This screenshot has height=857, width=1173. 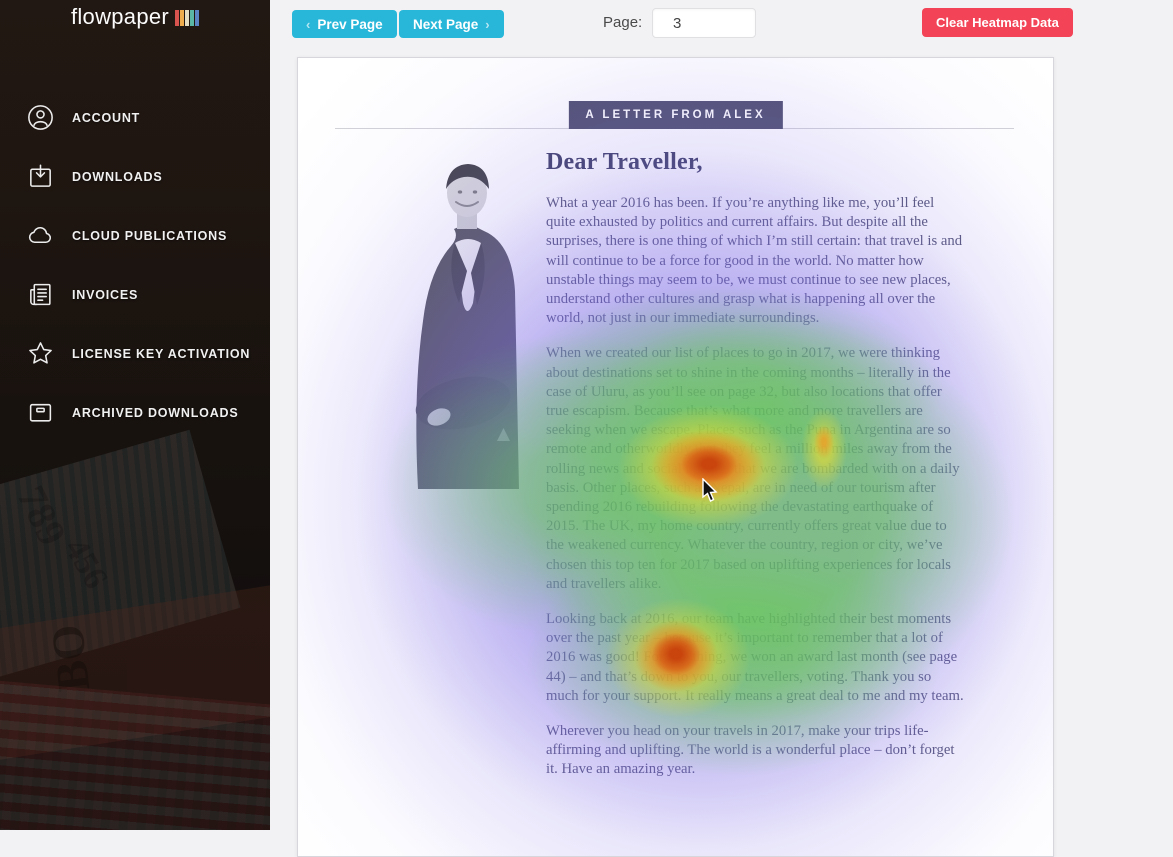 What do you see at coordinates (120, 554) in the screenshot?
I see `photo-striped-paper` at bounding box center [120, 554].